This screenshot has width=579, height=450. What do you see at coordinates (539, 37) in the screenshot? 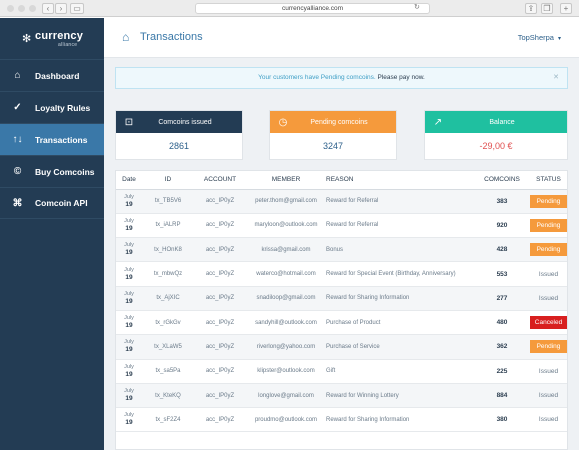
I see `user-menu: TopSherpa ▾` at bounding box center [539, 37].